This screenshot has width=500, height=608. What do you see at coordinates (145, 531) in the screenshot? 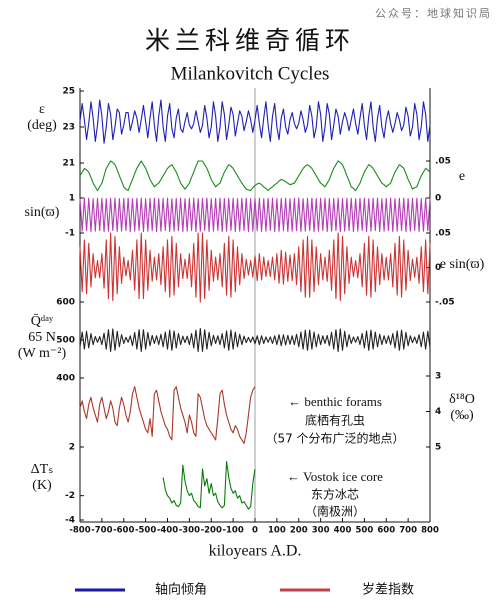
I see `x-tick-label: -500` at bounding box center [145, 531].